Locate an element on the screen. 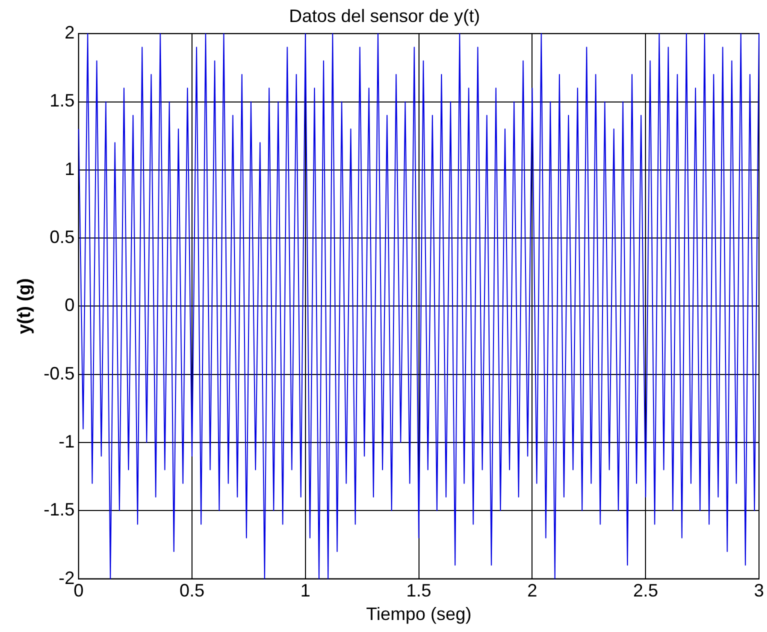 Image resolution: width=767 pixels, height=632 pixels. y-tick-label: -2 is located at coordinates (66, 578).